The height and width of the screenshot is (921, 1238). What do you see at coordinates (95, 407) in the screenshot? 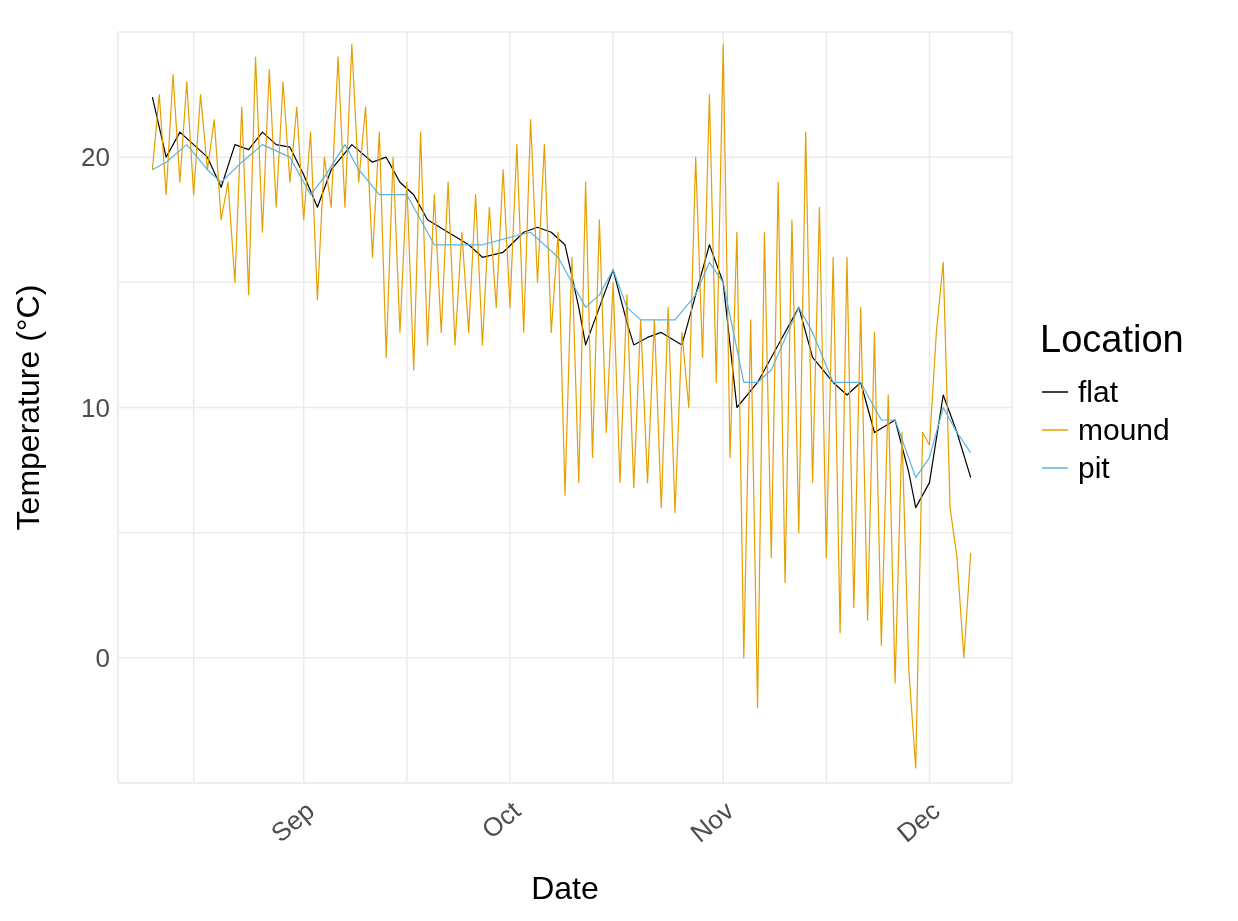
I see `y-tick-label: 10` at bounding box center [95, 407].